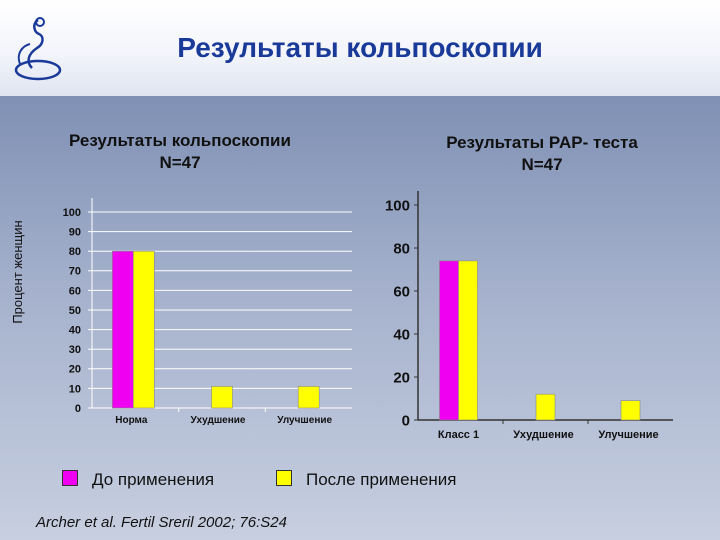 The image size is (720, 540). Describe the element at coordinates (72, 213) in the screenshot. I see `chart-1-y-tick-label: 100` at that location.